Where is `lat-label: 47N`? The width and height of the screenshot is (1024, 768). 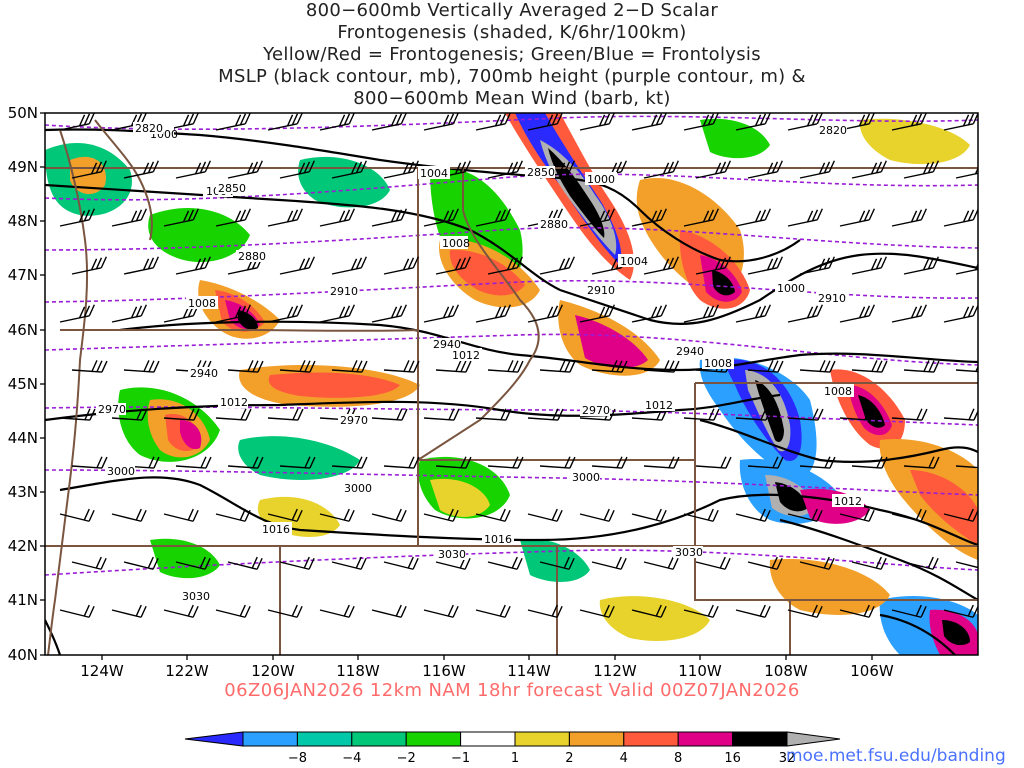 lat-label: 47N is located at coordinates (23, 275).